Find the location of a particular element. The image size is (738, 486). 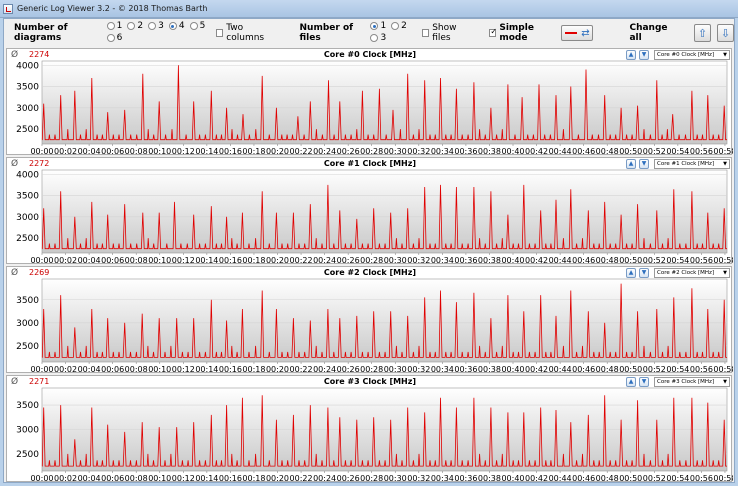

x-tick-label: 00:52 is located at coordinates (654, 369).